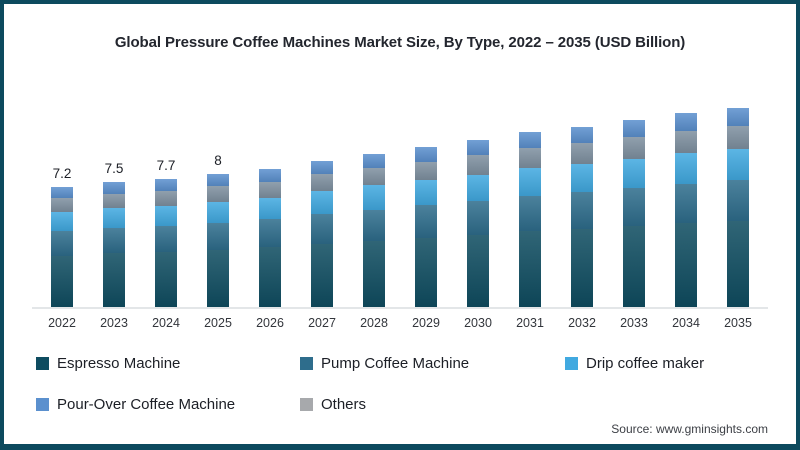 This screenshot has width=800, height=450. I want to click on bar-segment-drip-coffee-maker-2025, so click(218, 212).